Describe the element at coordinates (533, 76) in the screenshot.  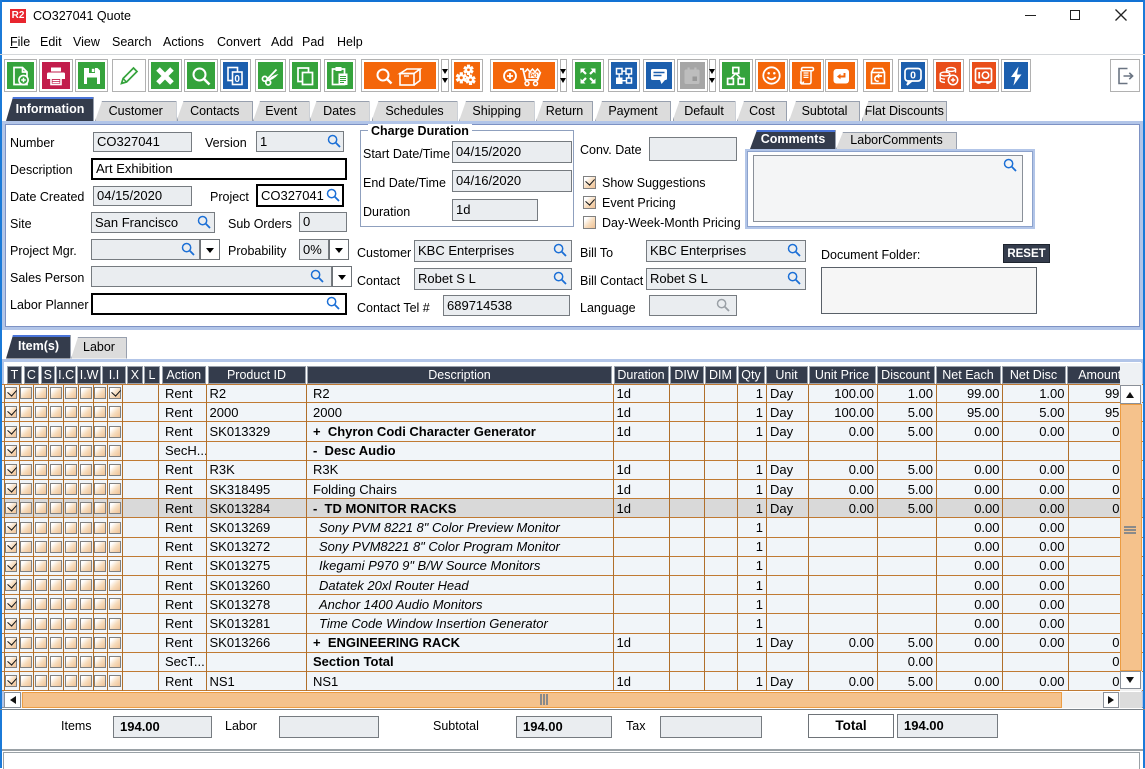
I see `svg-text: PO` at that location.